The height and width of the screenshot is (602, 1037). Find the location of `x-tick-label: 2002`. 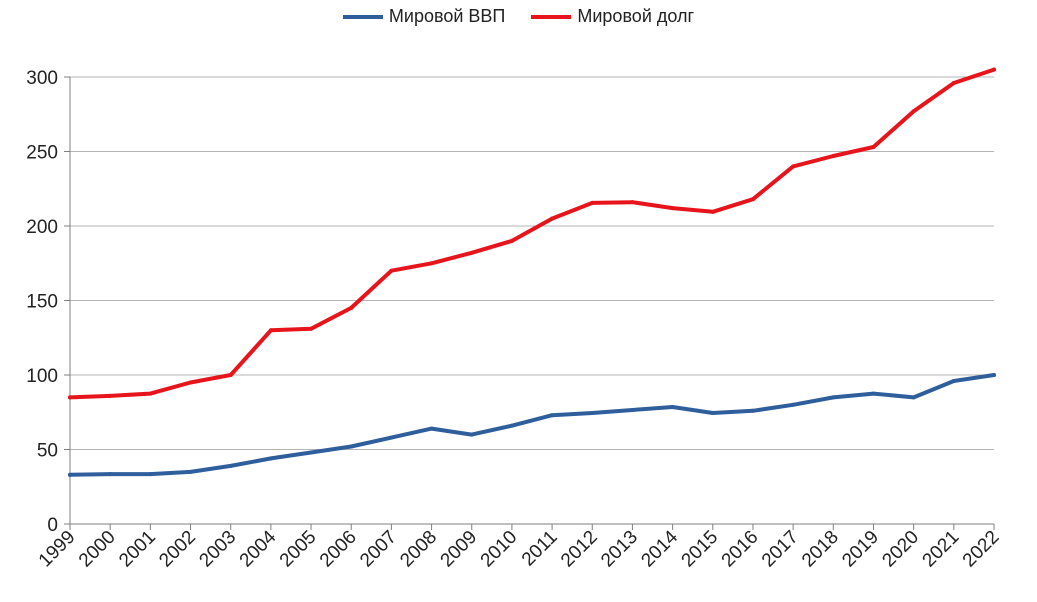

x-tick-label: 2002 is located at coordinates (177, 549).